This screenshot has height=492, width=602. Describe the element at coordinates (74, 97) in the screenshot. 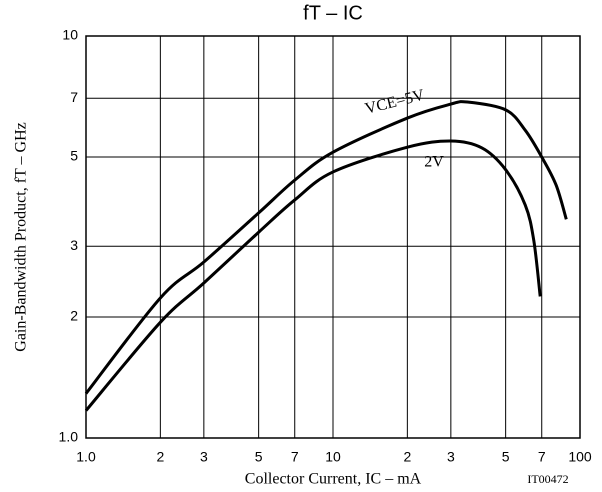

I see `y-tick-label: 7` at that location.